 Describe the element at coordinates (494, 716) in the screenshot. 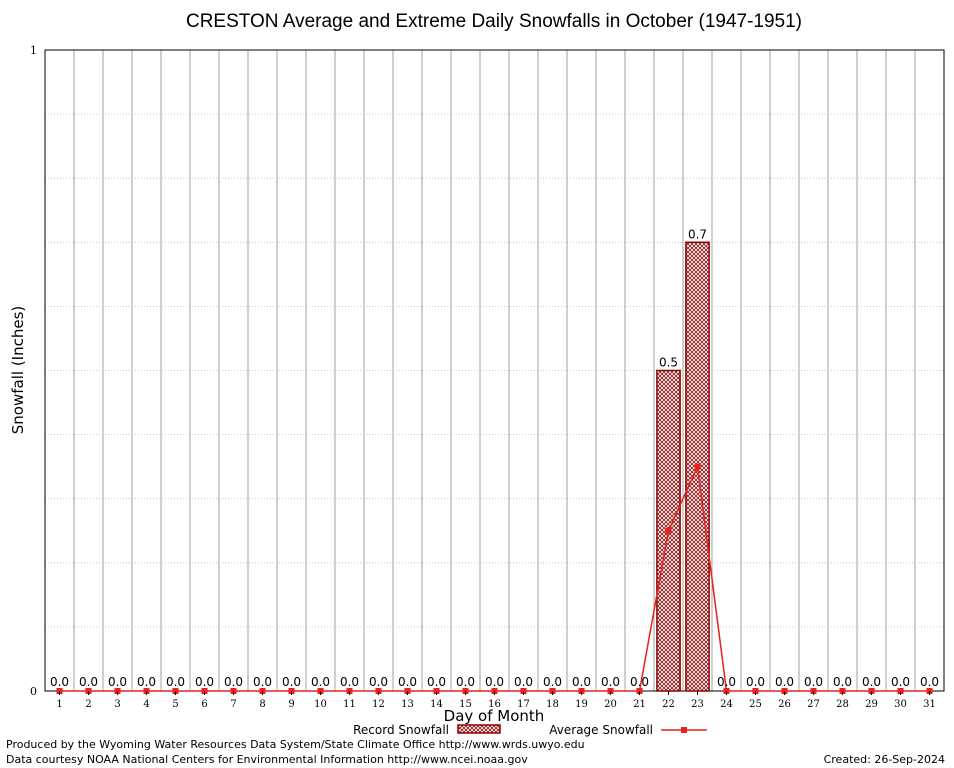

I see `x-axis-label: Day of Month` at that location.